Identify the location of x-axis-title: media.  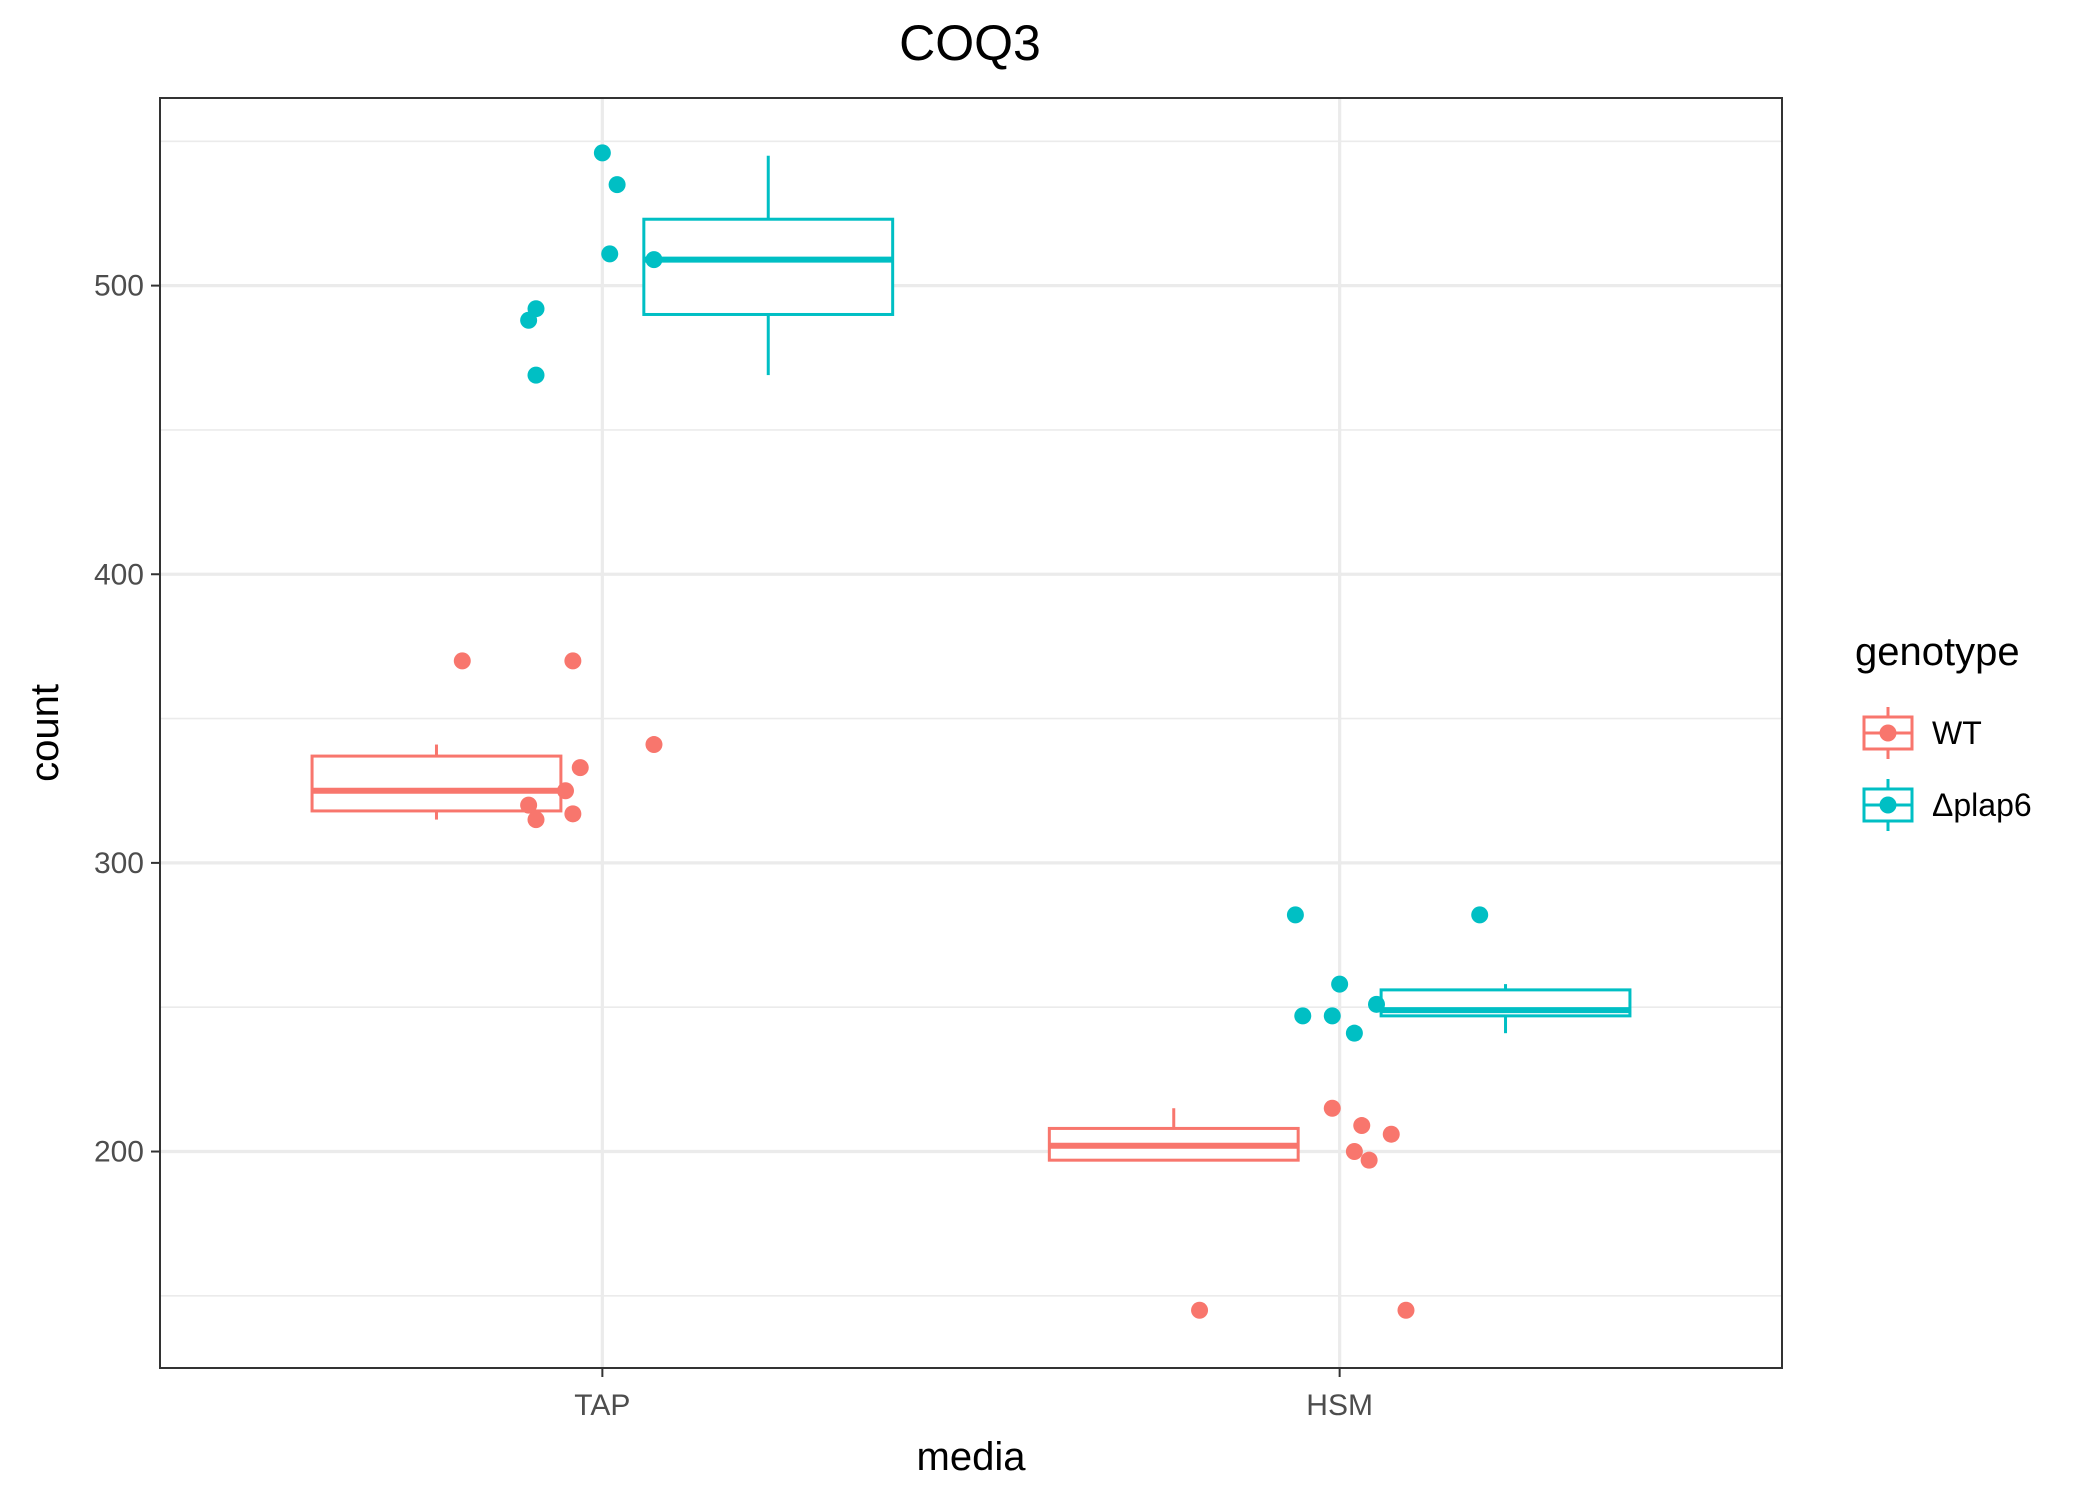
(972, 1457).